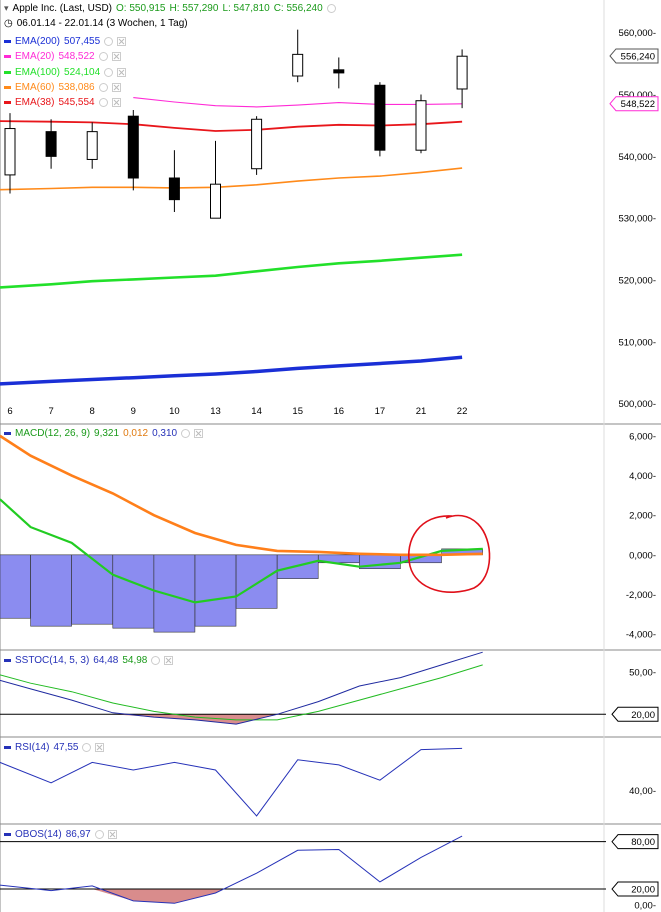  What do you see at coordinates (35, 57) in the screenshot?
I see `legend-label: EMA(20)` at bounding box center [35, 57].